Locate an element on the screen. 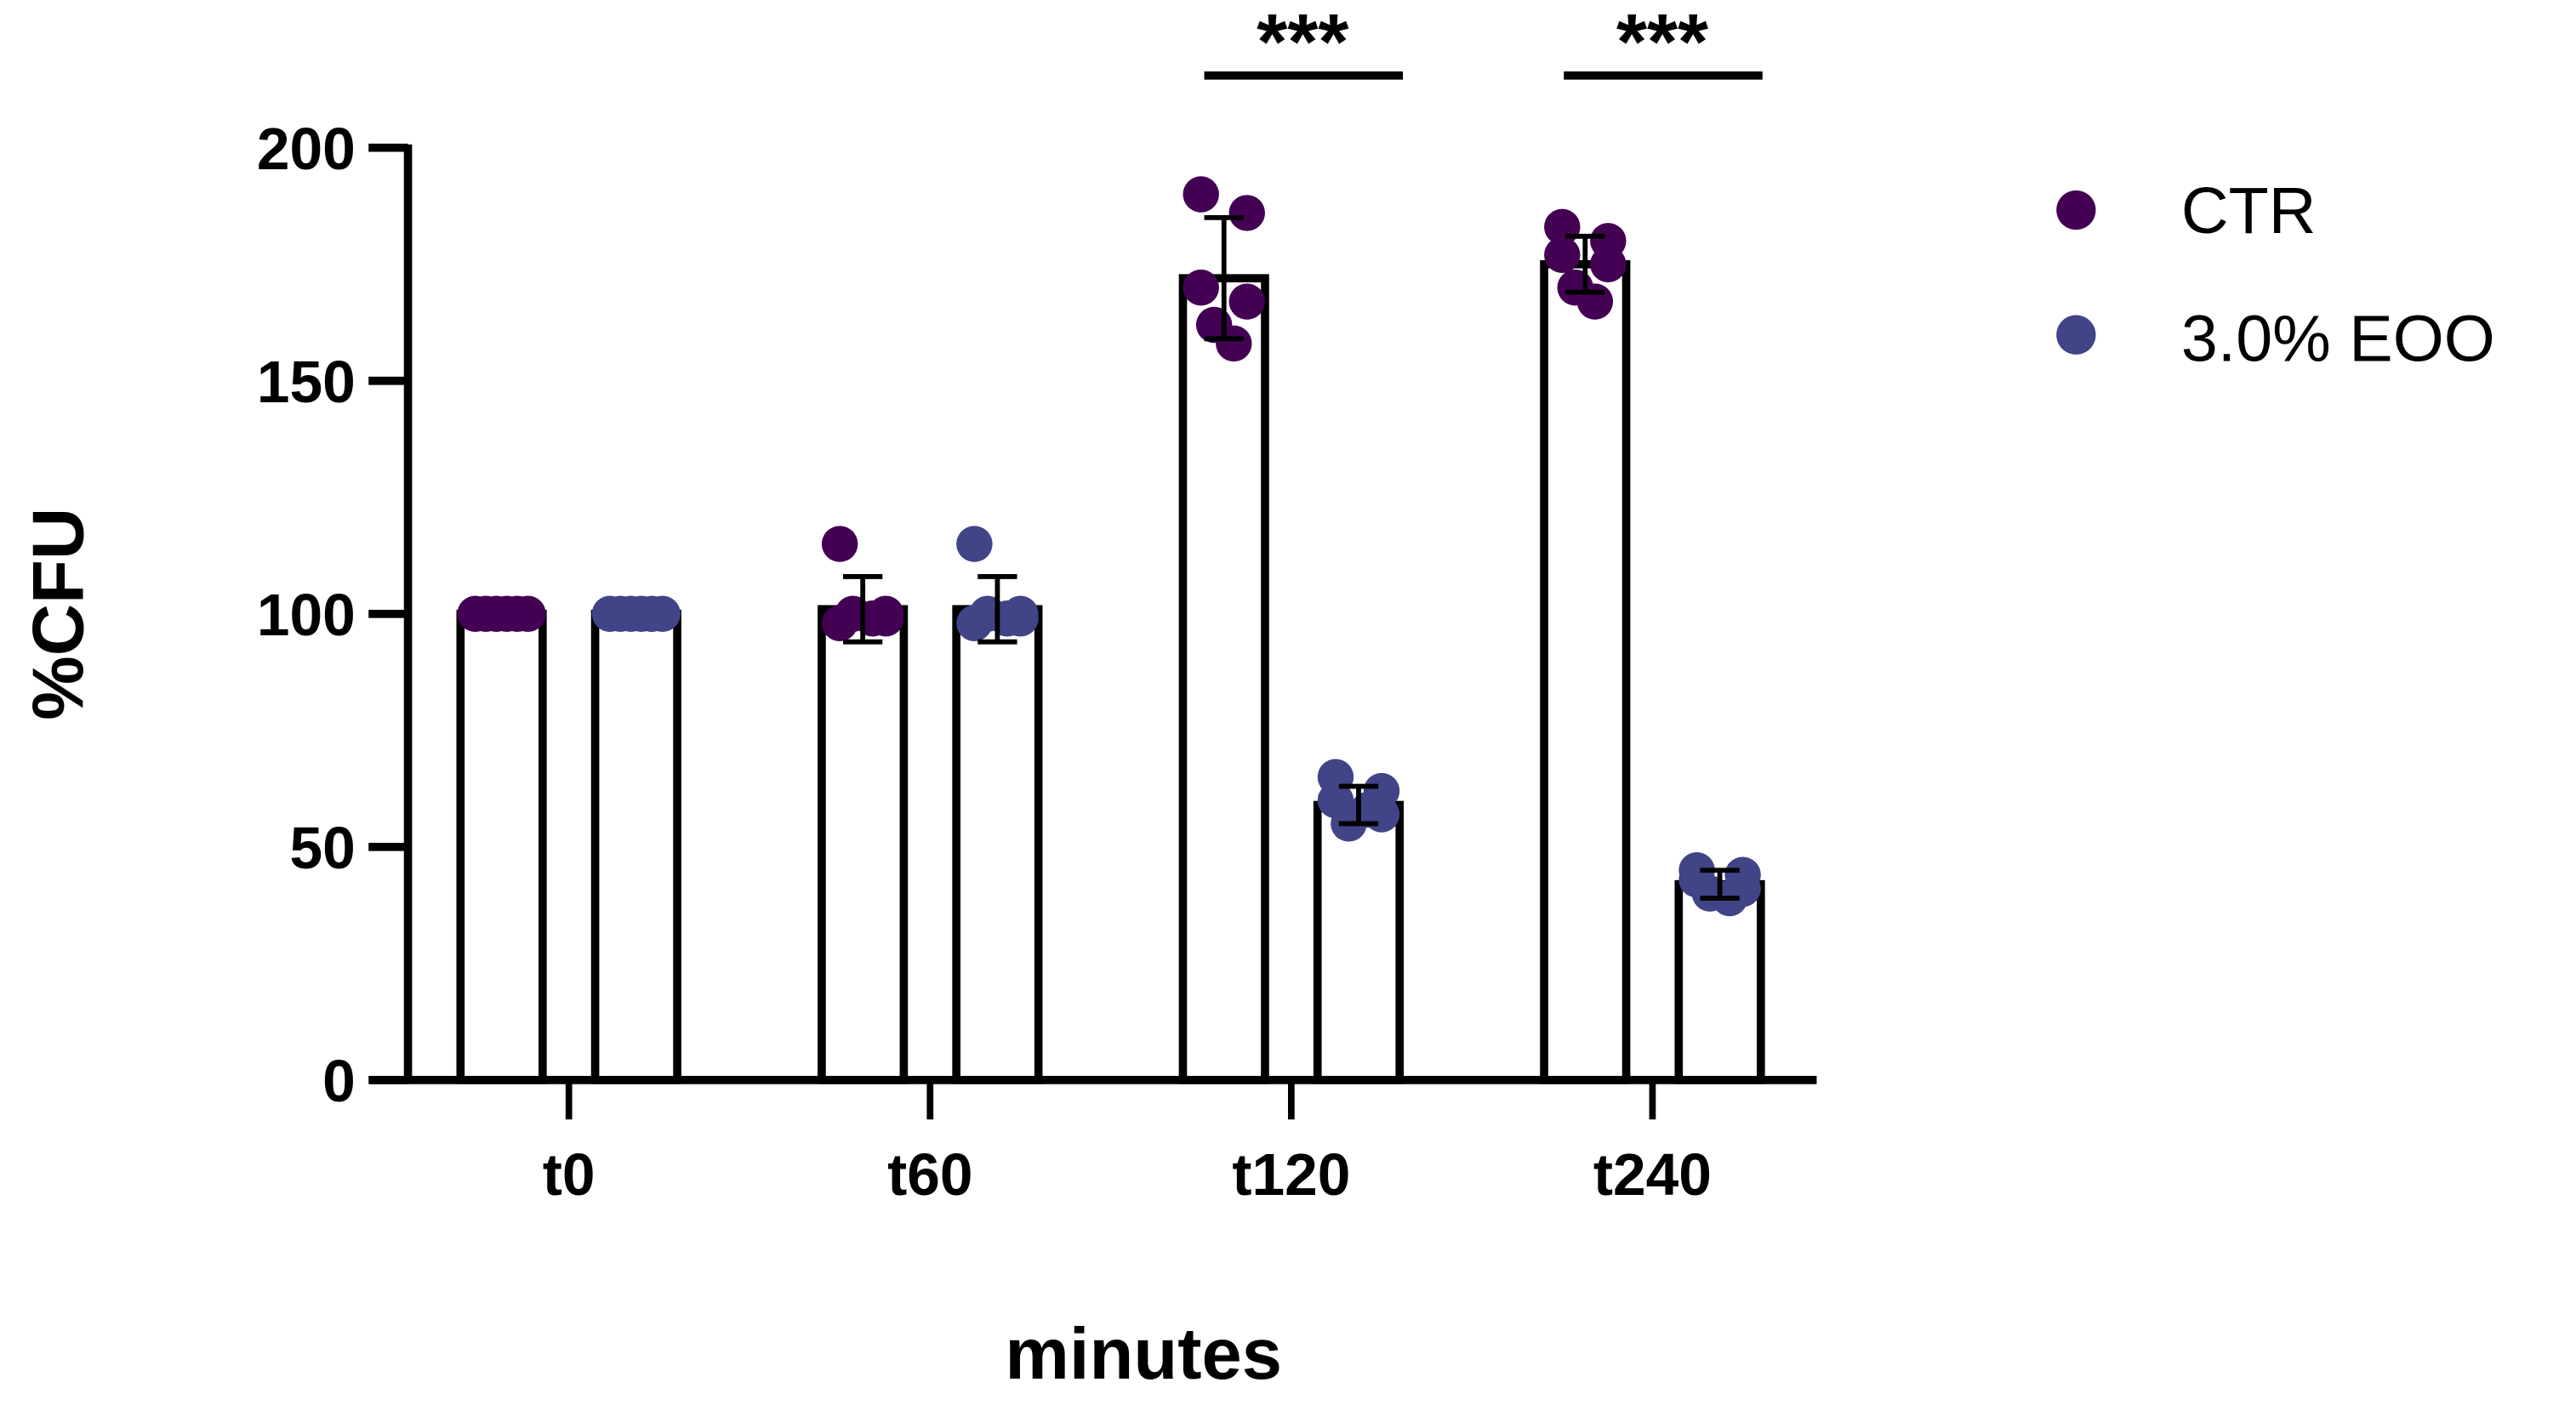  x-tick-label: t0 is located at coordinates (569, 1175).